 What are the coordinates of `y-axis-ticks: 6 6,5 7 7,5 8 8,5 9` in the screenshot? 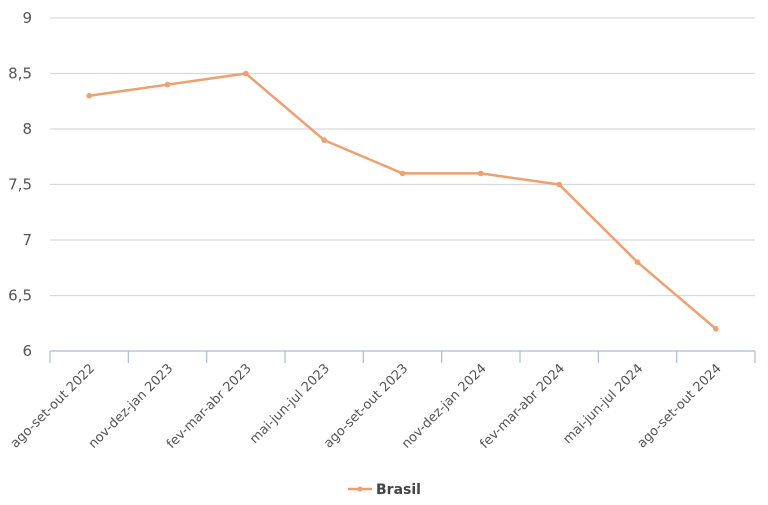 It's located at (20, 184).